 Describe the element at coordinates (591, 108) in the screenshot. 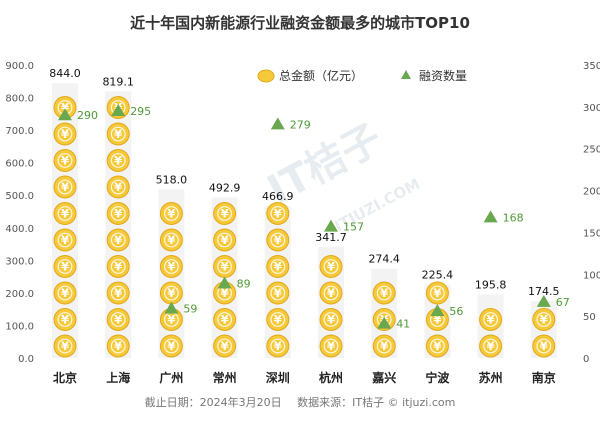

I see `right-tick-label: 300` at that location.